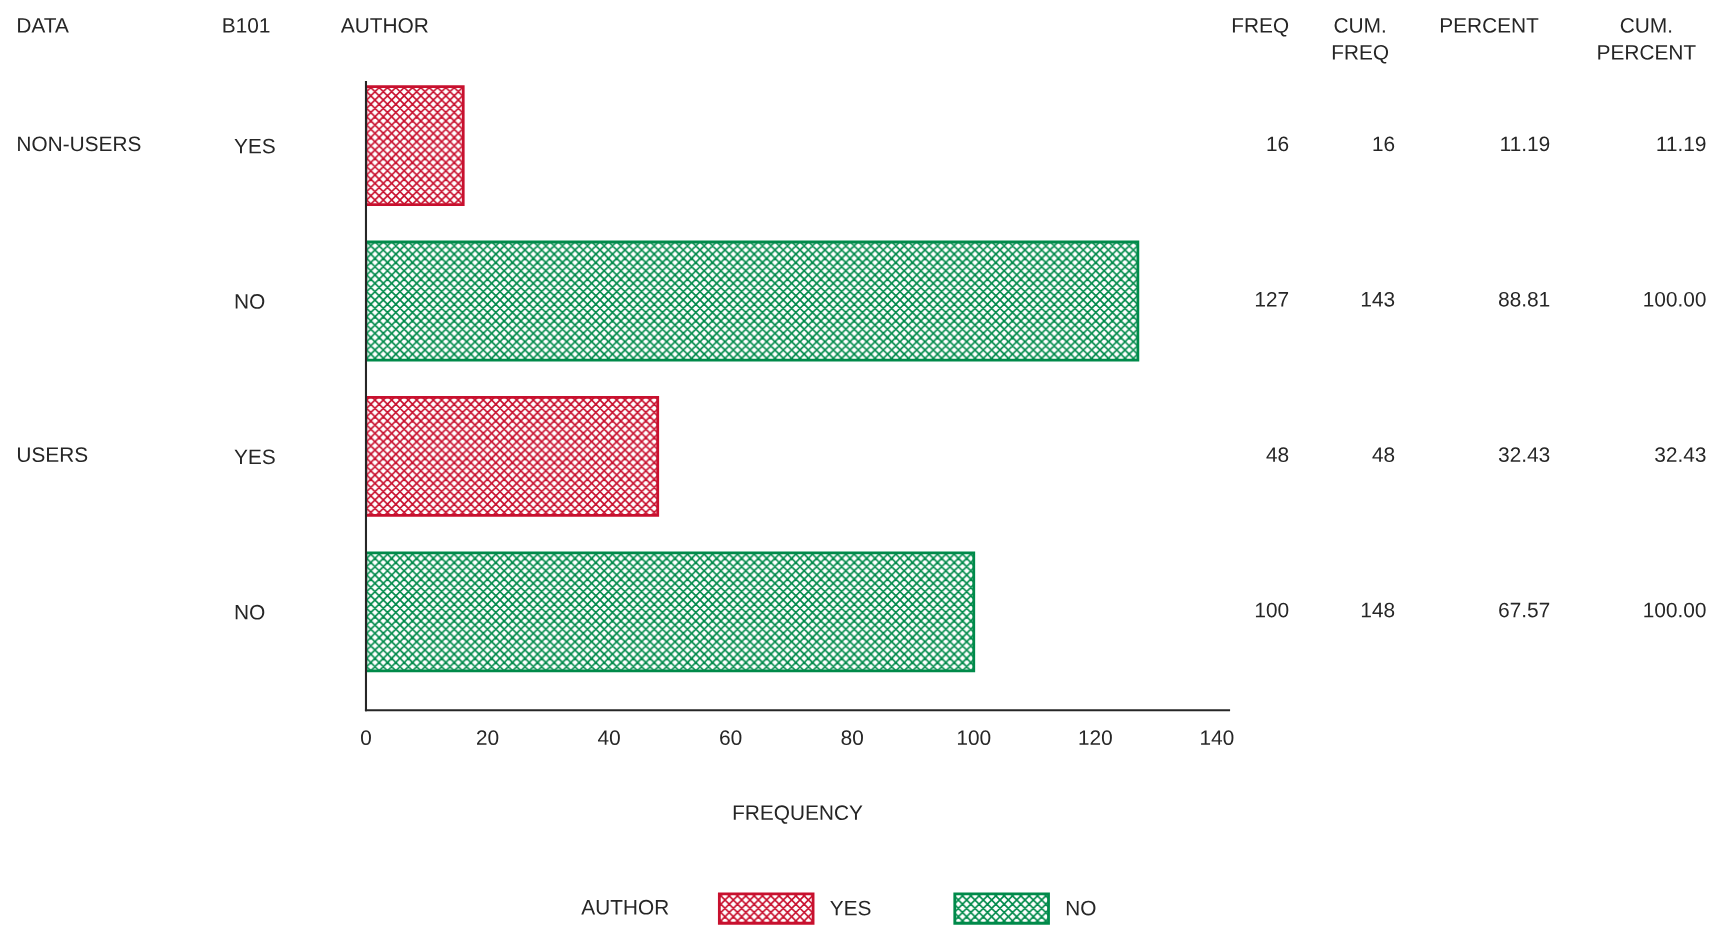 This screenshot has height=942, width=1713. What do you see at coordinates (798, 814) in the screenshot?
I see `x-axis-title: FREQUENCY` at bounding box center [798, 814].